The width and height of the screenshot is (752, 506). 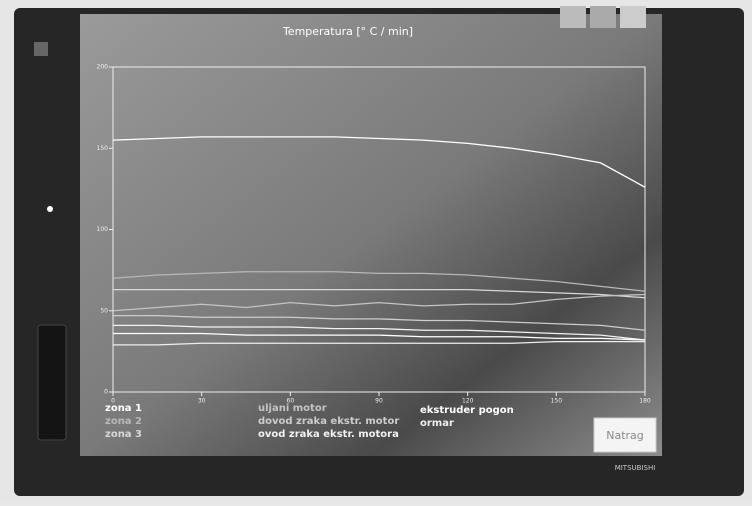 What do you see at coordinates (123, 434) in the screenshot?
I see `legend-entry: zona 3` at bounding box center [123, 434].